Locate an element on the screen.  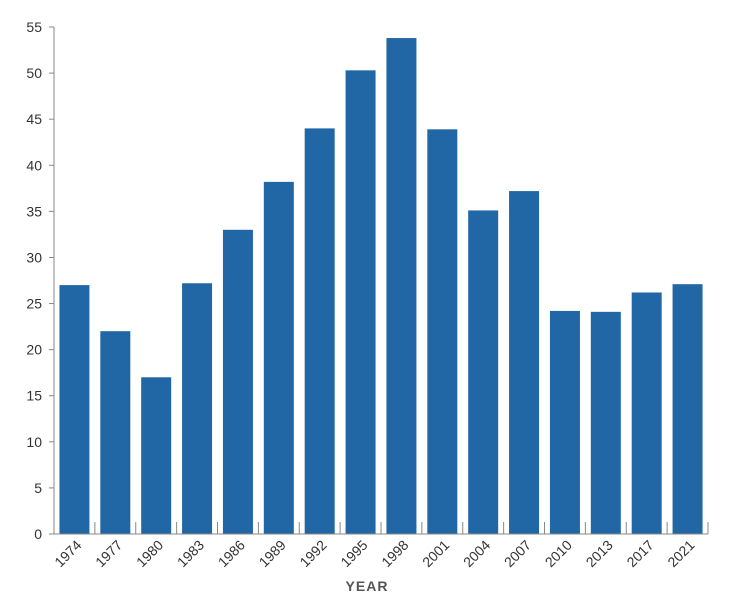
y-tick-label: 40 is located at coordinates (34, 165).